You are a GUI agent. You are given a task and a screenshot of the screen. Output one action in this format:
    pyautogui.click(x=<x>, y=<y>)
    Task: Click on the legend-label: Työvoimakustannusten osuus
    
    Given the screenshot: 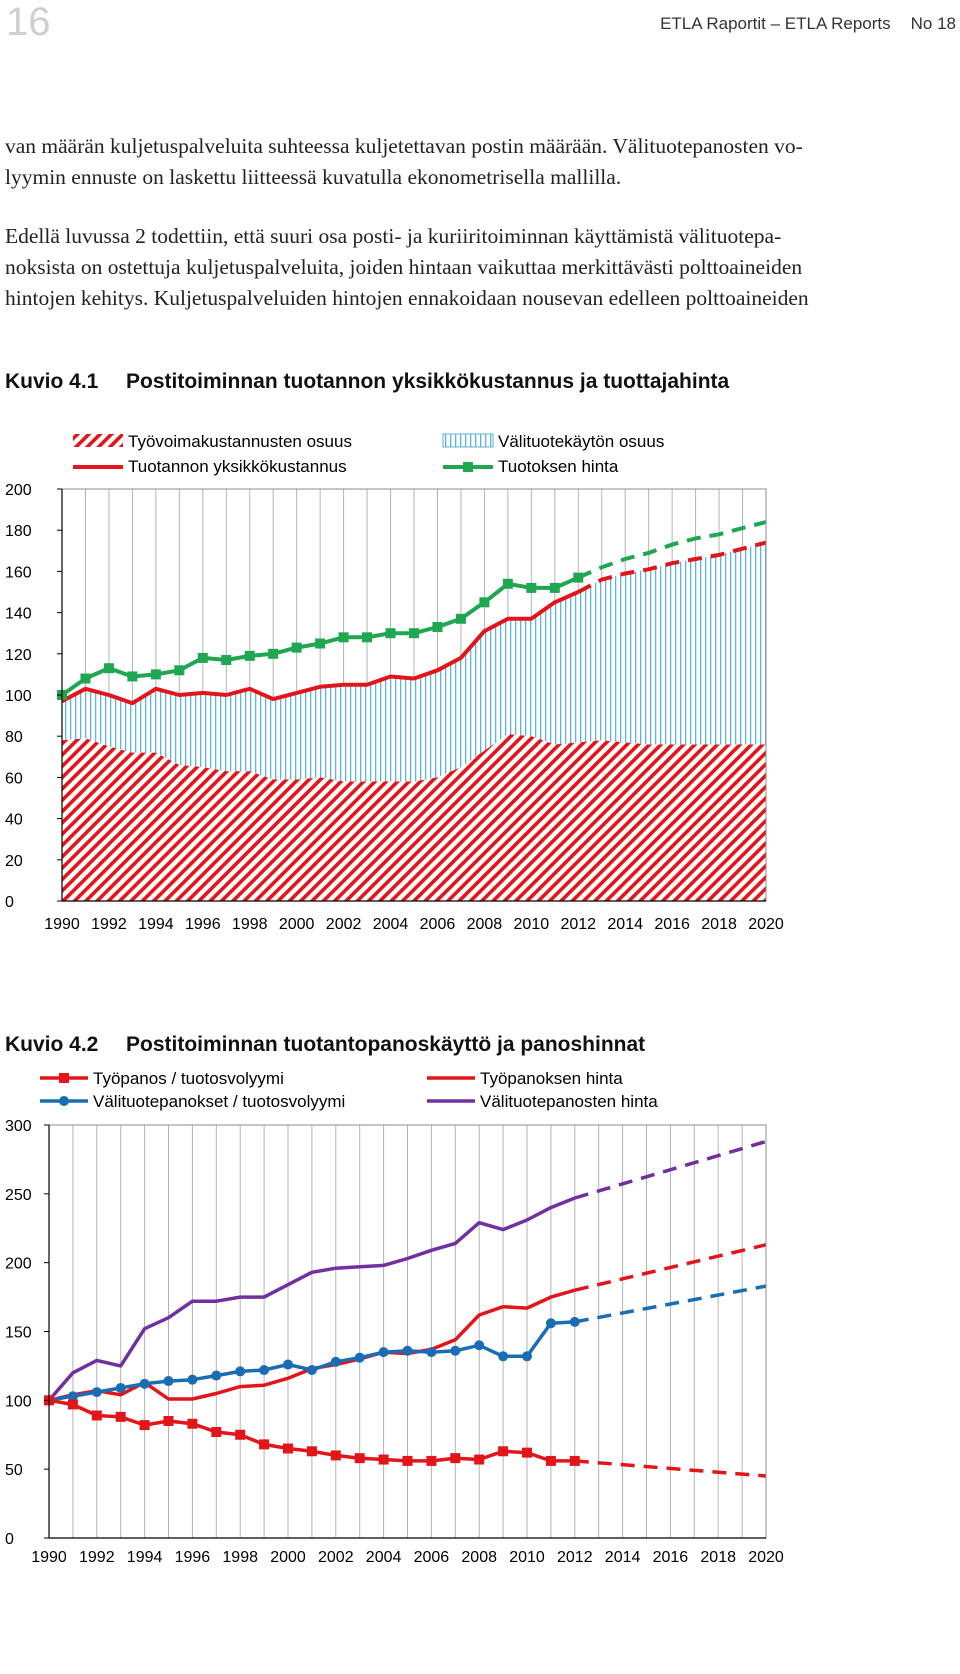 What is the action you would take?
    pyautogui.click(x=240, y=441)
    